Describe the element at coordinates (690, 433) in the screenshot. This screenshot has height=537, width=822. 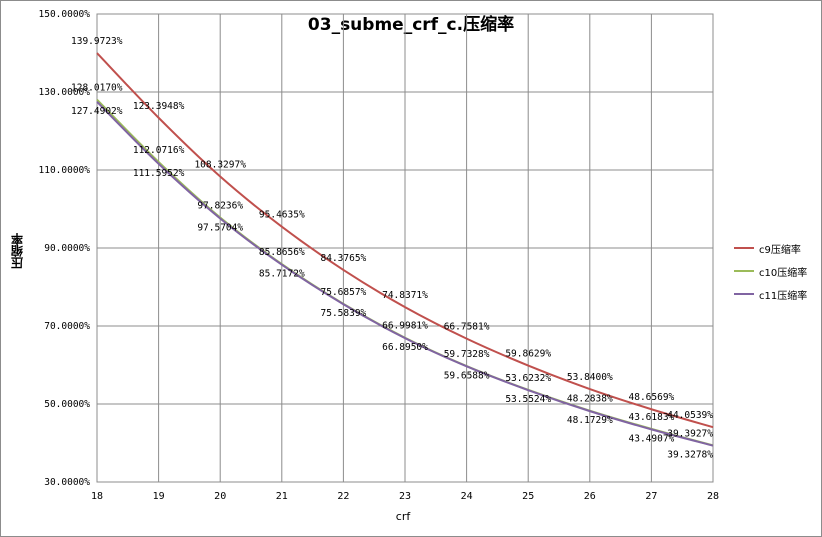
I see `data-label: 39.3927%` at that location.